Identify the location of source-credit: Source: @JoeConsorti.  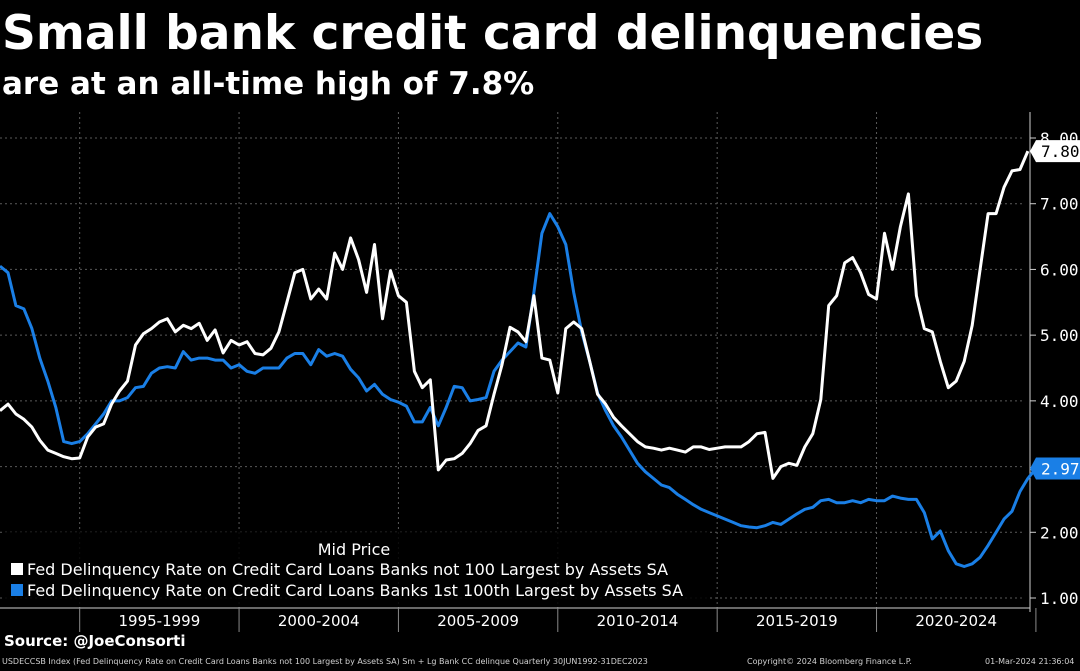
(95, 641).